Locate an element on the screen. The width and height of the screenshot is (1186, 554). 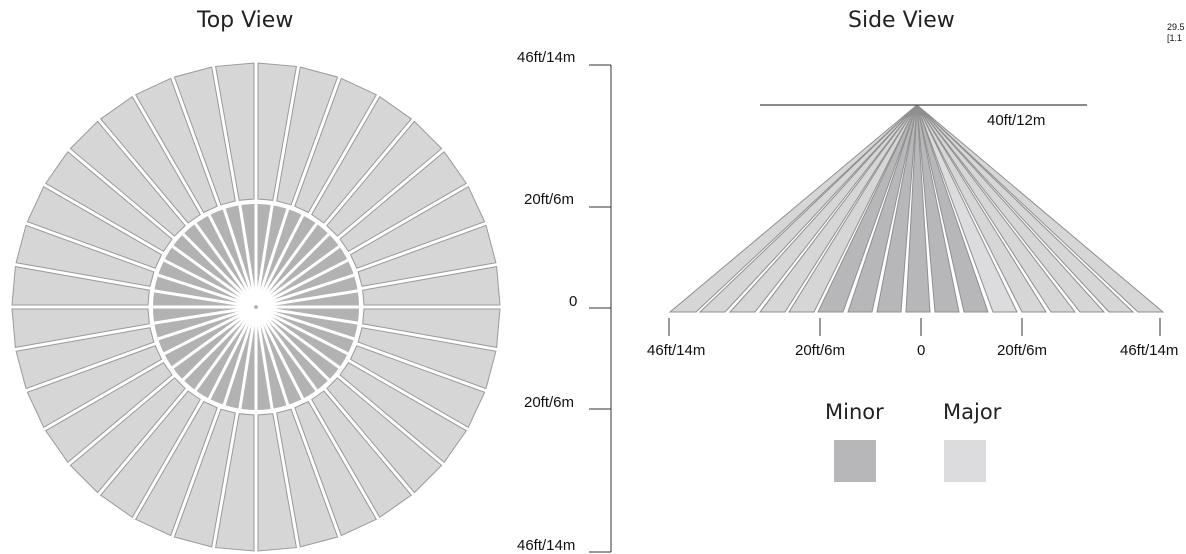
side-view-title: Side View is located at coordinates (901, 20).